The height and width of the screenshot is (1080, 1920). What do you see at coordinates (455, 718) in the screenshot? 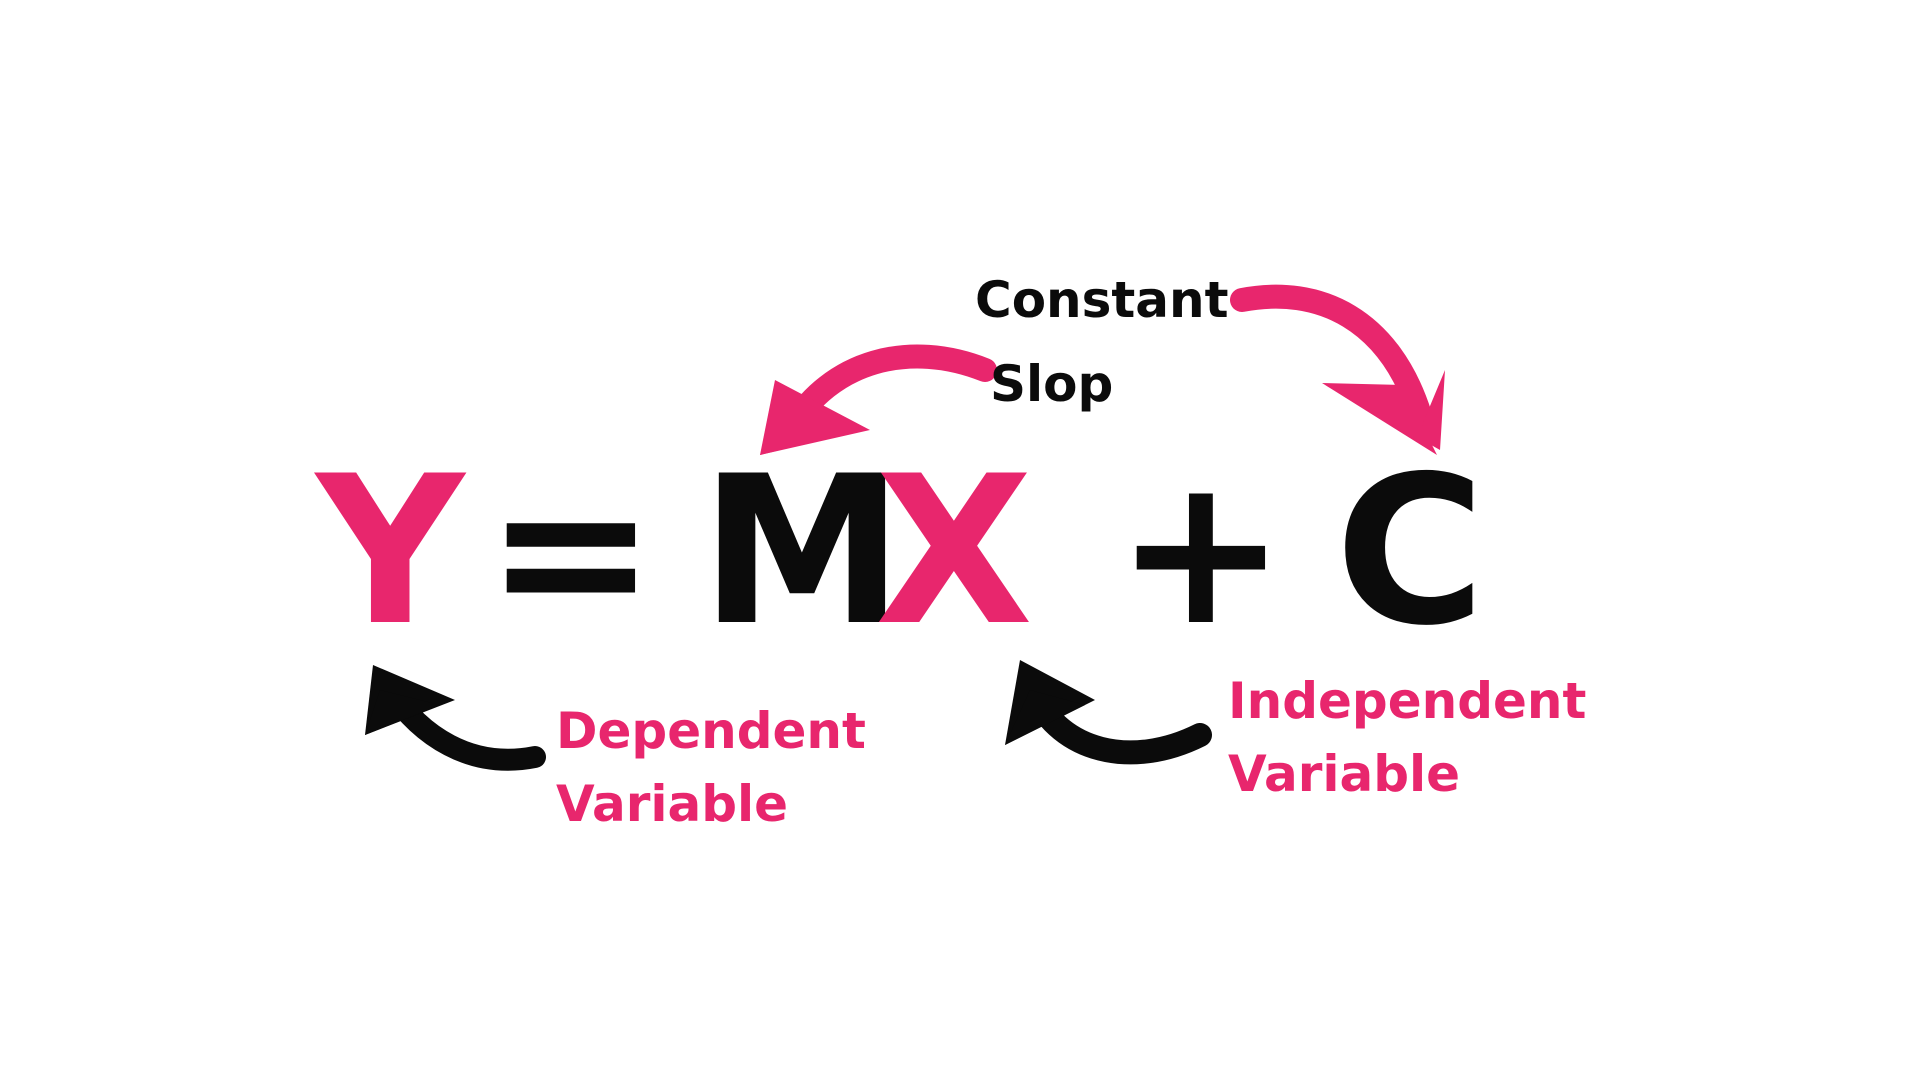
I see `dependent-arrow` at bounding box center [455, 718].